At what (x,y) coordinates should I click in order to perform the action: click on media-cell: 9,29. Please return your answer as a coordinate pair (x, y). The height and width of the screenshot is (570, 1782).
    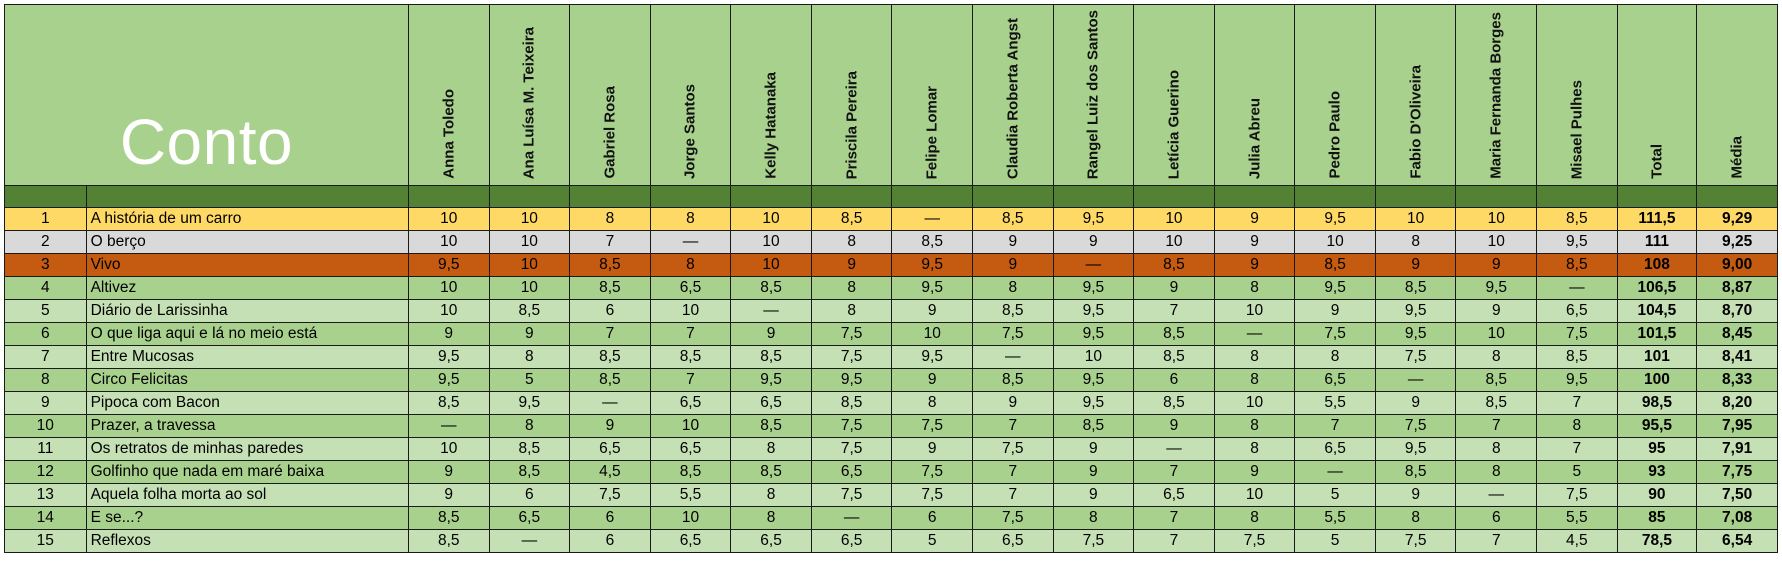
    Looking at the image, I should click on (1737, 219).